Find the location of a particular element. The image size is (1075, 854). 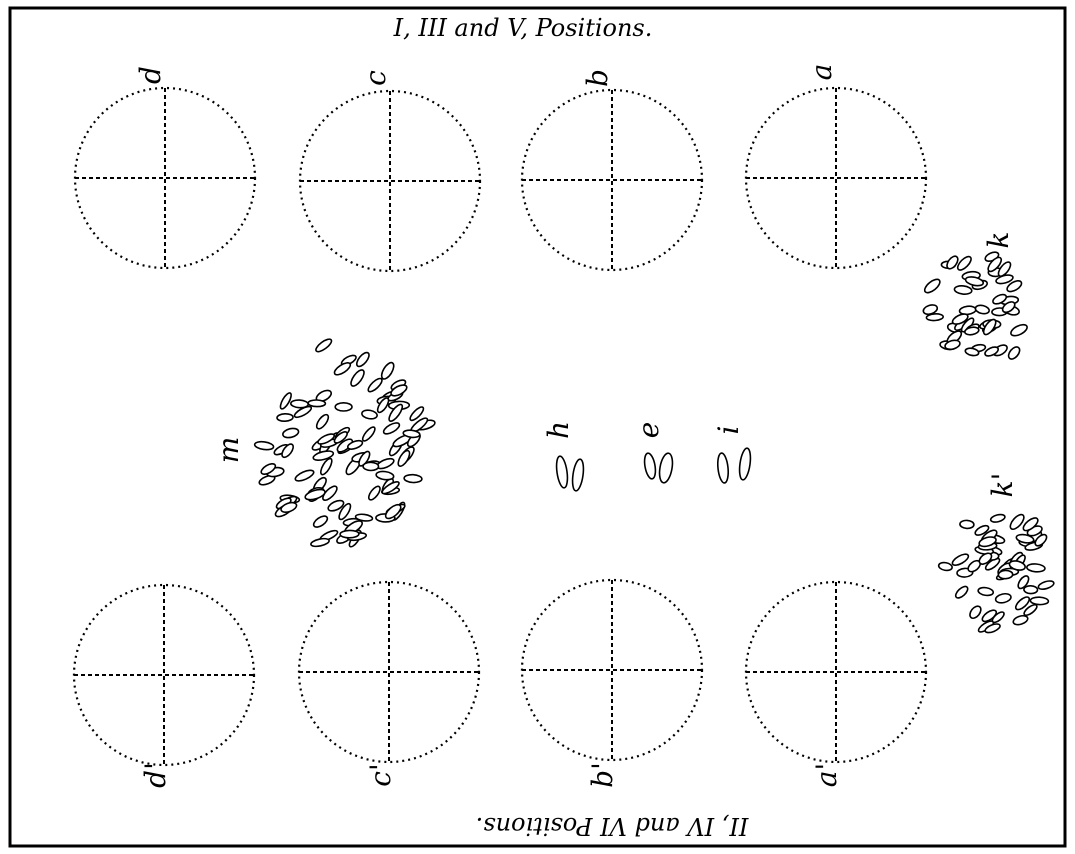

label-a: a is located at coordinates (821, 72).